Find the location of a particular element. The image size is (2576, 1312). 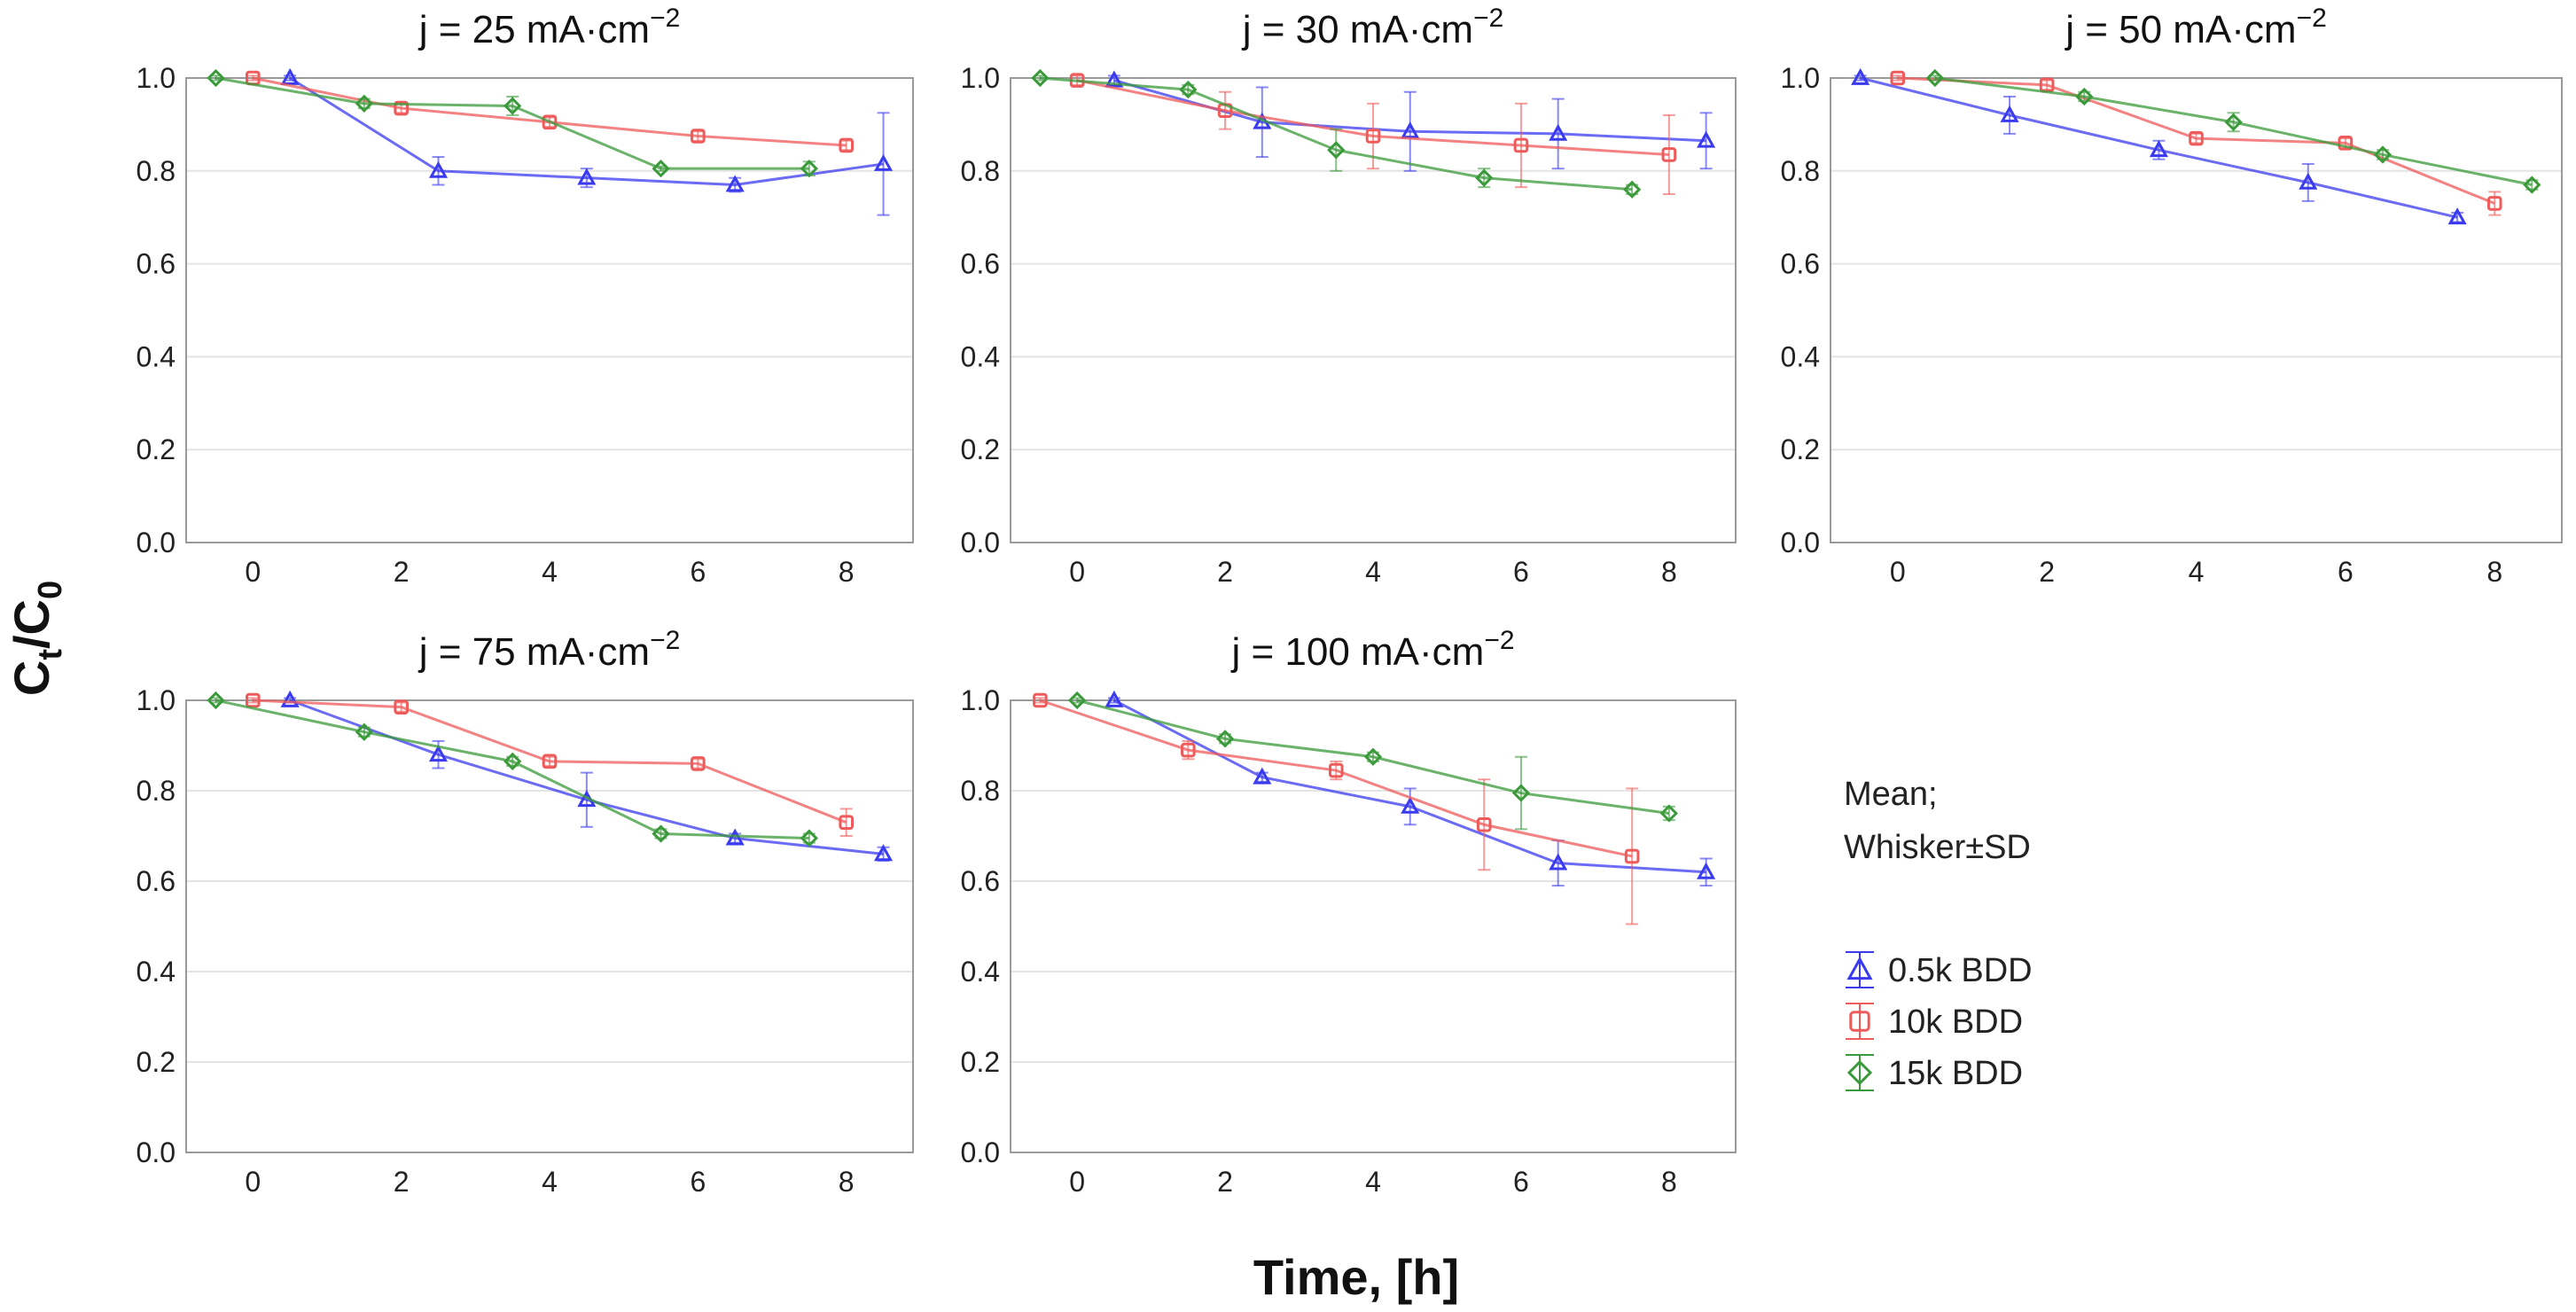

legend-label: 0.5k BDD is located at coordinates (1960, 970).